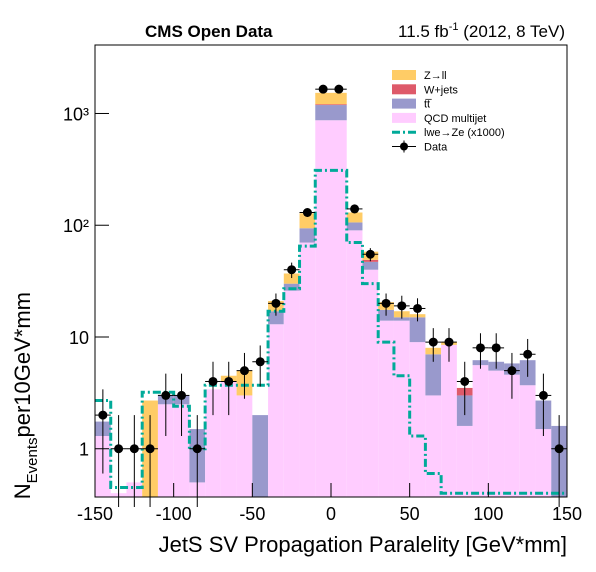 This screenshot has height=572, width=596. What do you see at coordinates (22, 365) in the screenshot?
I see `y-label-rest: per10GeV*mm` at bounding box center [22, 365].